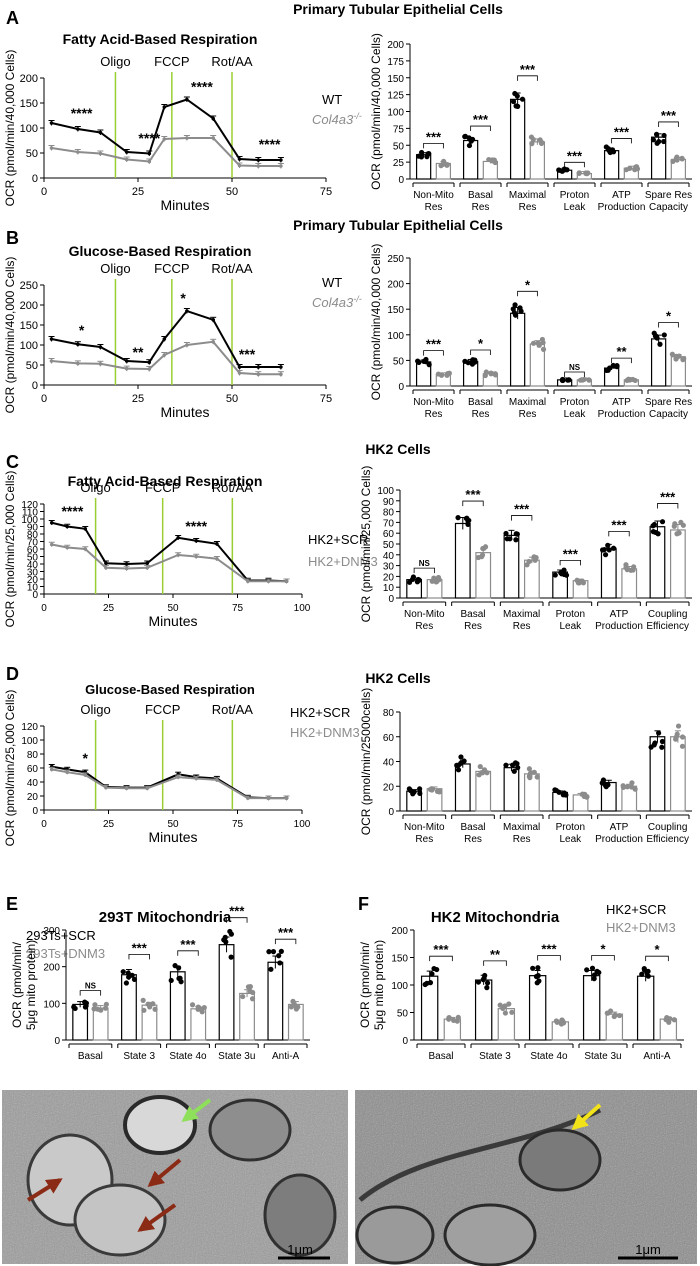 Image resolution: width=700 pixels, height=1266 pixels. I want to click on mitochondrion, so click(490, 1234).